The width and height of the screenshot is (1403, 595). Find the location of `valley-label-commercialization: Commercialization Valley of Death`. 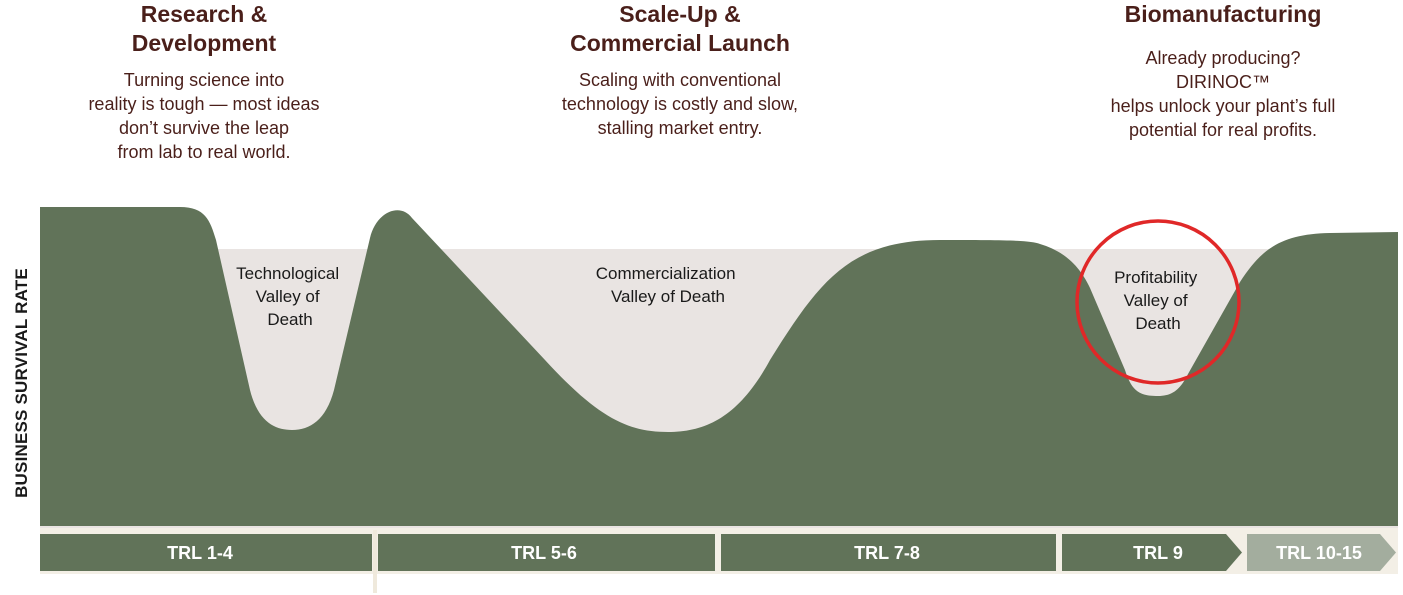

valley-label-commercialization: Commercialization Valley of Death is located at coordinates (668, 285).